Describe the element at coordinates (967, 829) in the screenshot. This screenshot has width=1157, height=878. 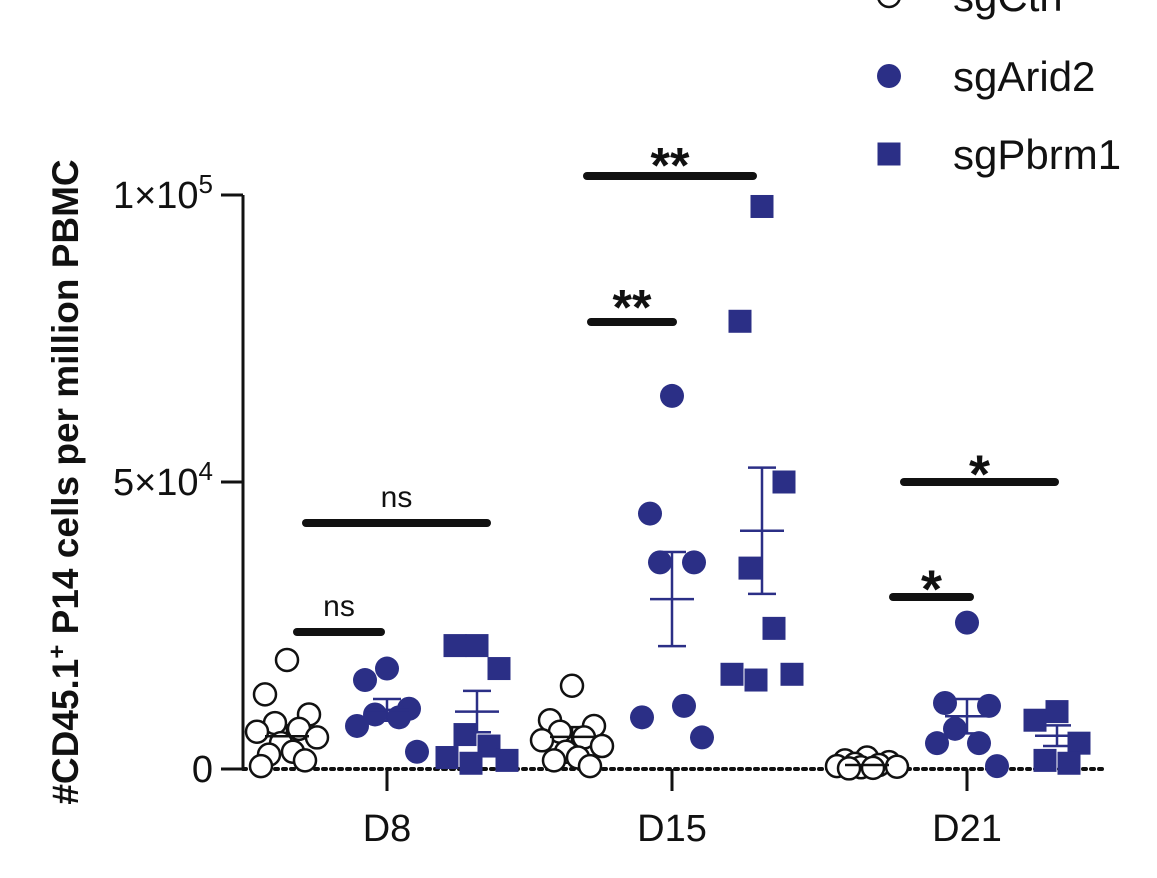
I see `x-tick-label: D21` at that location.